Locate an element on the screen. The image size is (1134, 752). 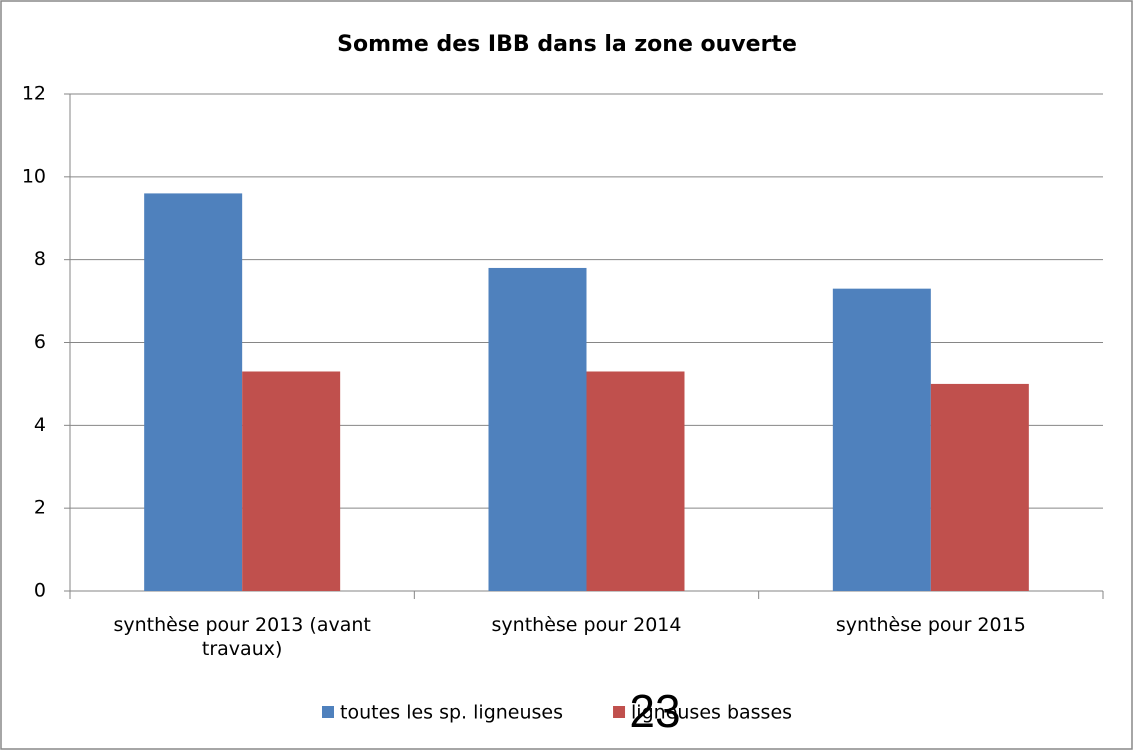
page-number: 23 is located at coordinates (654, 711).